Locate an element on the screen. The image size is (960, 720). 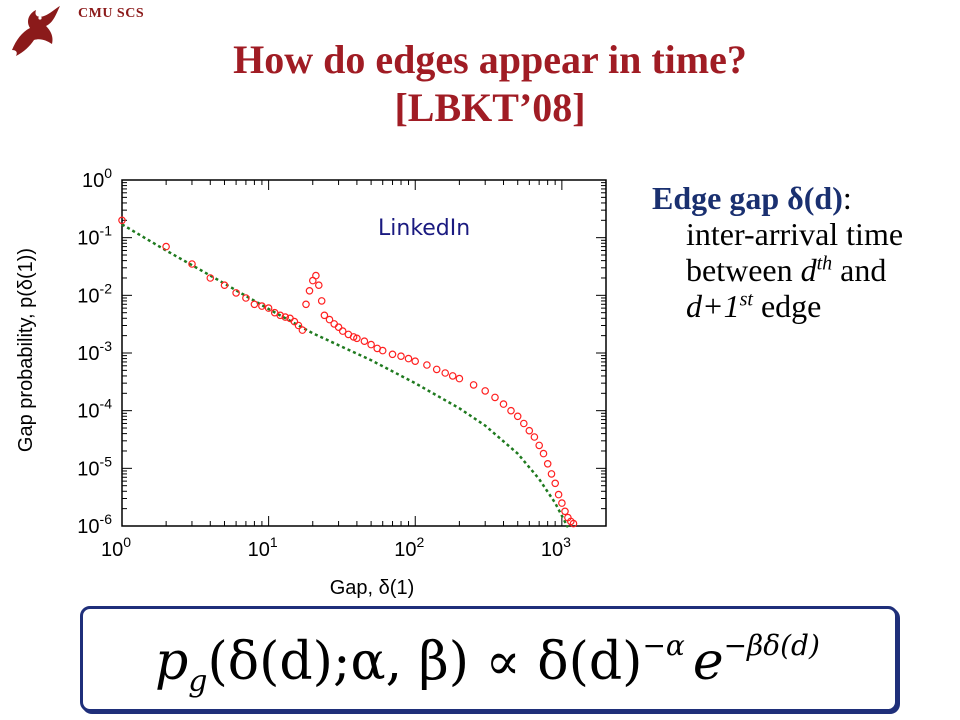
x-tick-label: 10² is located at coordinates (409, 547).